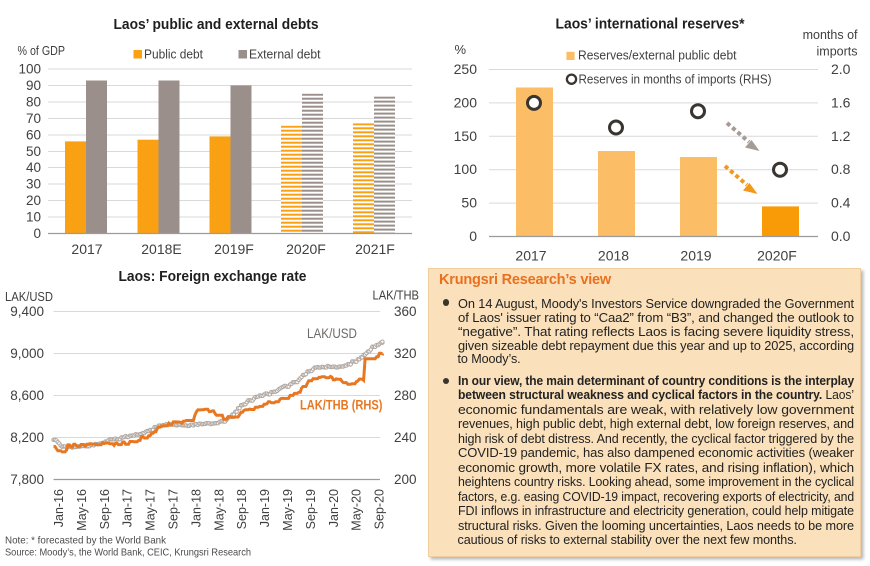 Image resolution: width=870 pixels, height=566 pixels. What do you see at coordinates (405, 437) in the screenshot?
I see `svg-text: 240` at bounding box center [405, 437].